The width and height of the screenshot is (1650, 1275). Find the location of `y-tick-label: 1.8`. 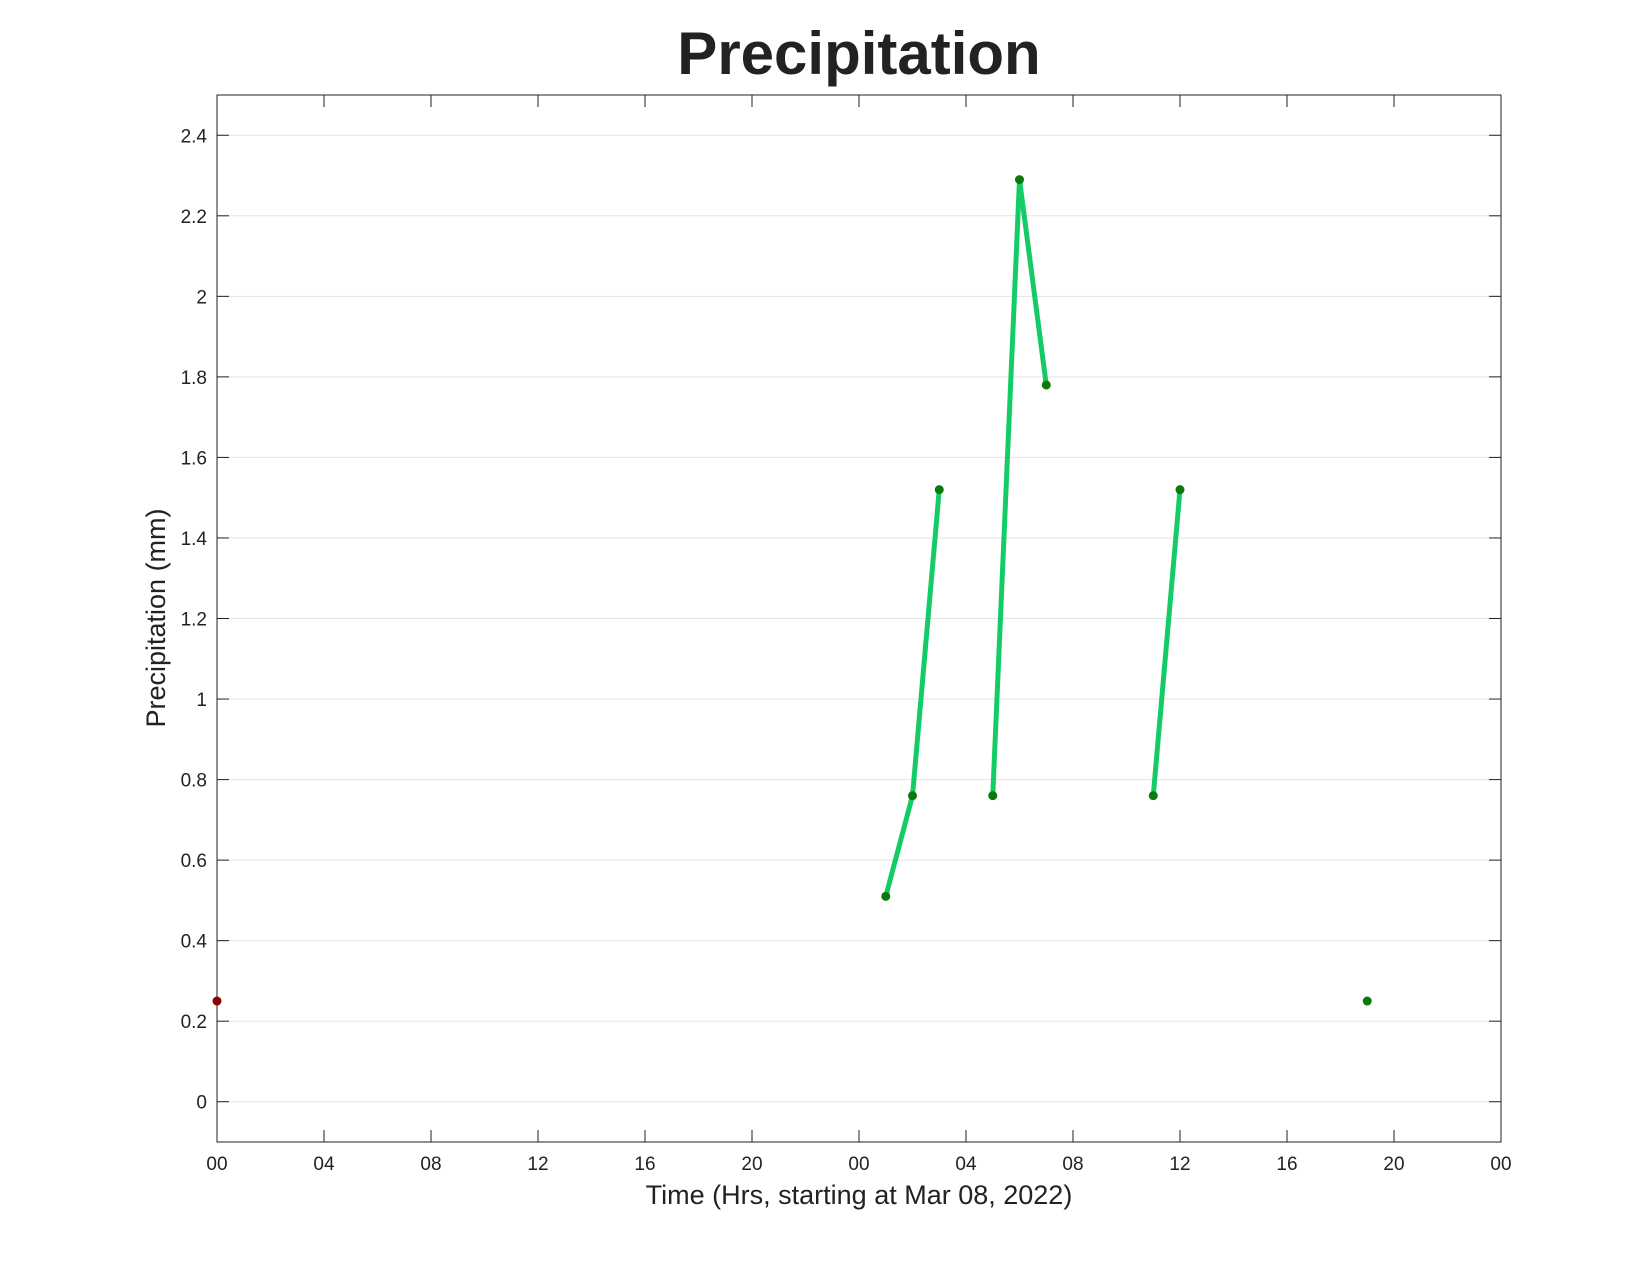

y-tick-label: 1.8 is located at coordinates (194, 378).